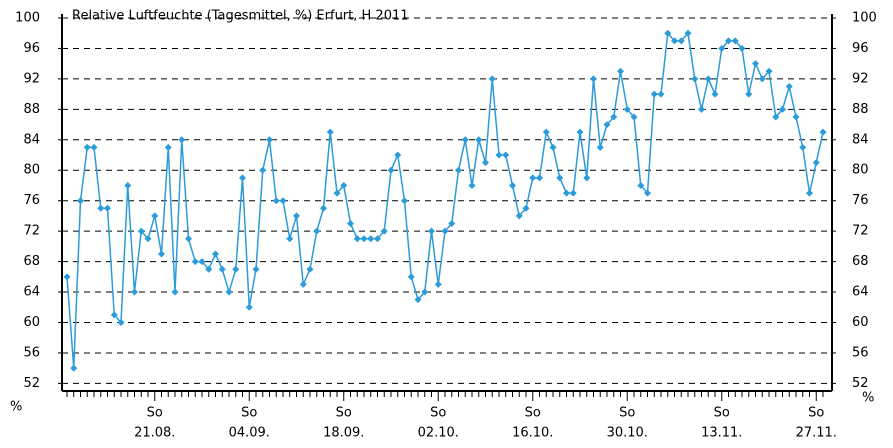 This screenshot has height=448, width=893. Describe the element at coordinates (860, 322) in the screenshot. I see `y-tick-label-right: 60` at that location.